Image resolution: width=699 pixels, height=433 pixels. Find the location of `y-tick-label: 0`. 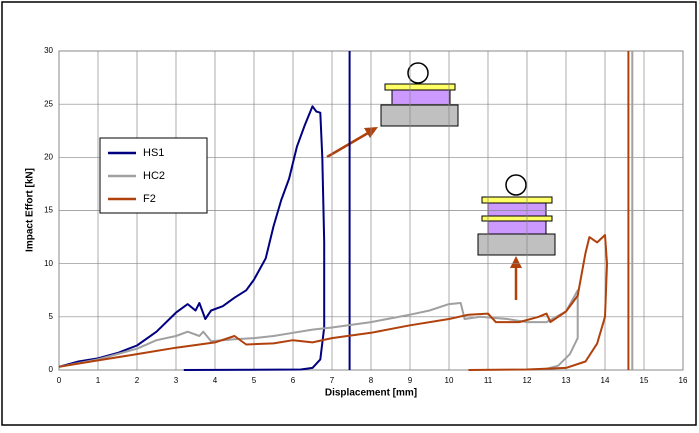

y-tick-label: 0 is located at coordinates (51, 369).